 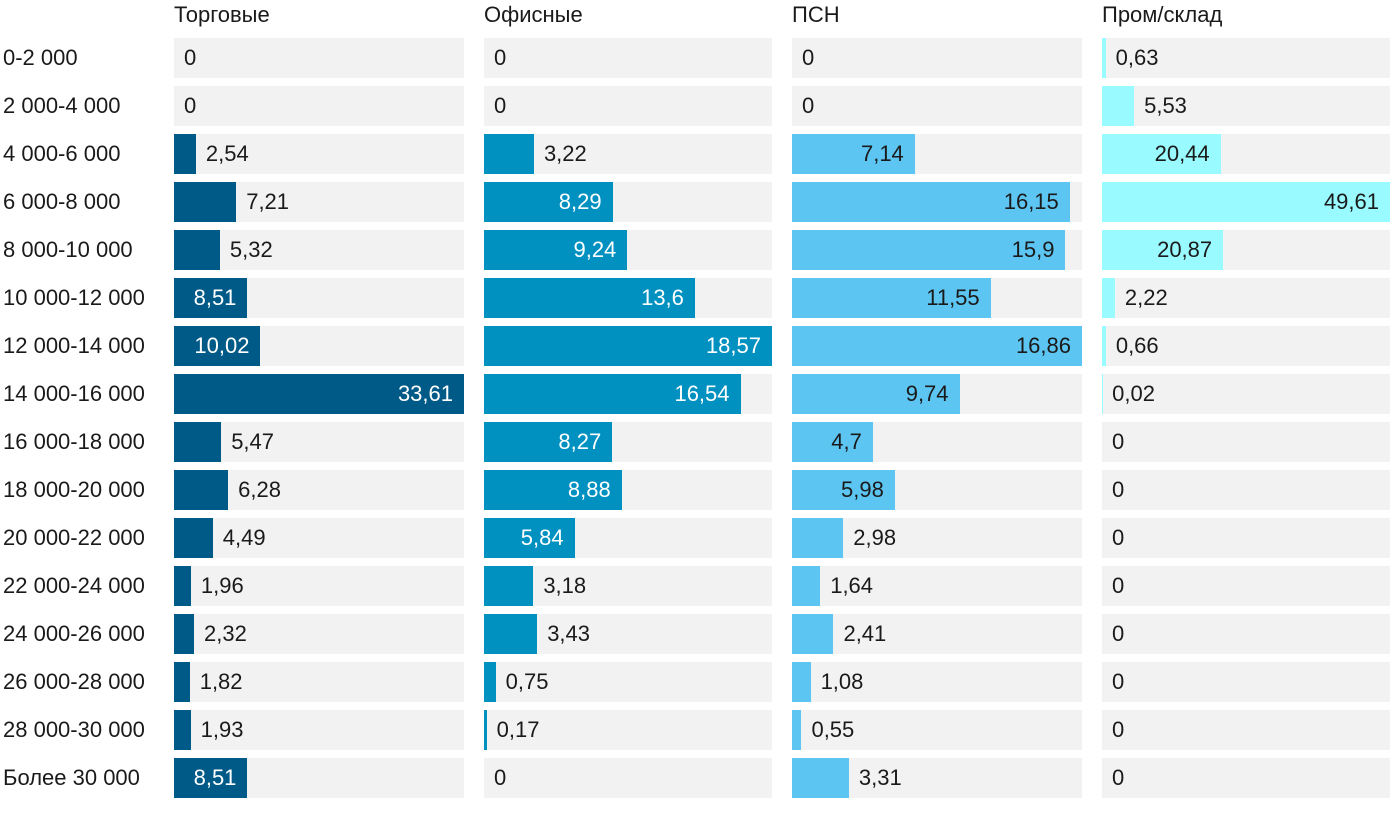 I want to click on data-label: 2,32, so click(x=225, y=633).